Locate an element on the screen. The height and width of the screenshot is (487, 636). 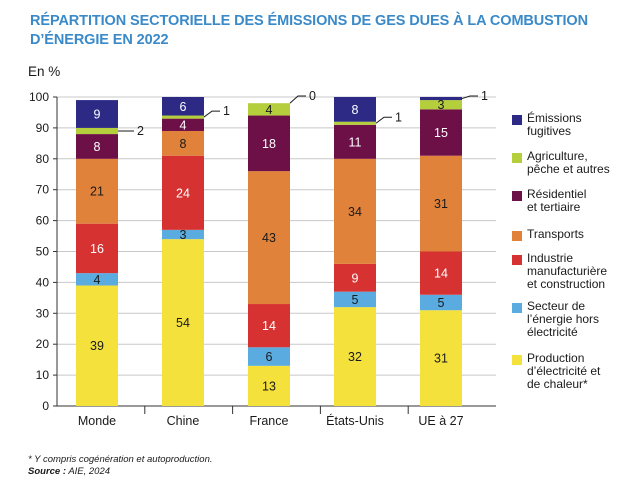
data-label: 18 is located at coordinates (269, 144).